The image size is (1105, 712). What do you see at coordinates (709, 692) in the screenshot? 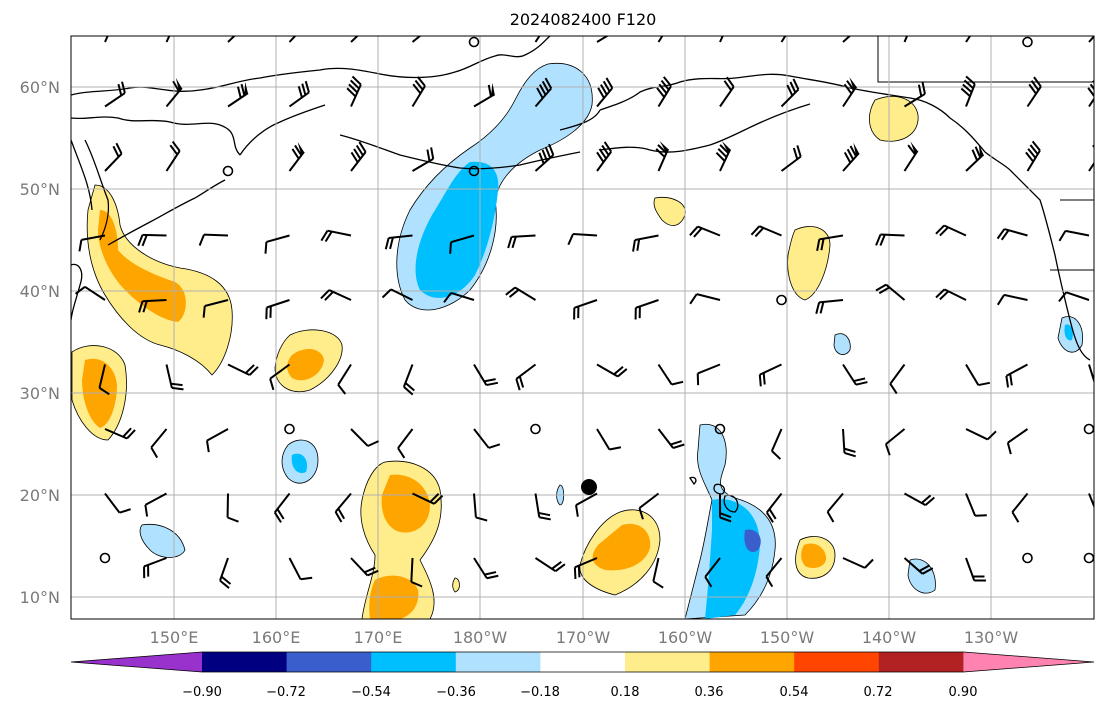
I see `colorbar-tick-label: 0.36` at bounding box center [709, 692].